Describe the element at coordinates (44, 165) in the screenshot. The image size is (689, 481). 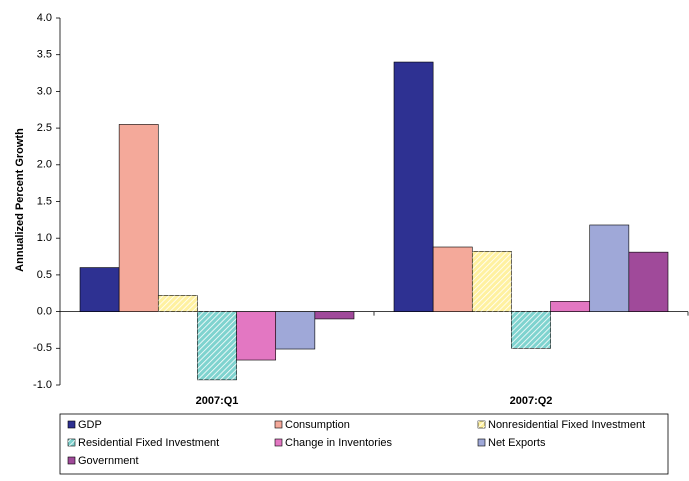
I see `y-tick-label: 2.0` at that location.